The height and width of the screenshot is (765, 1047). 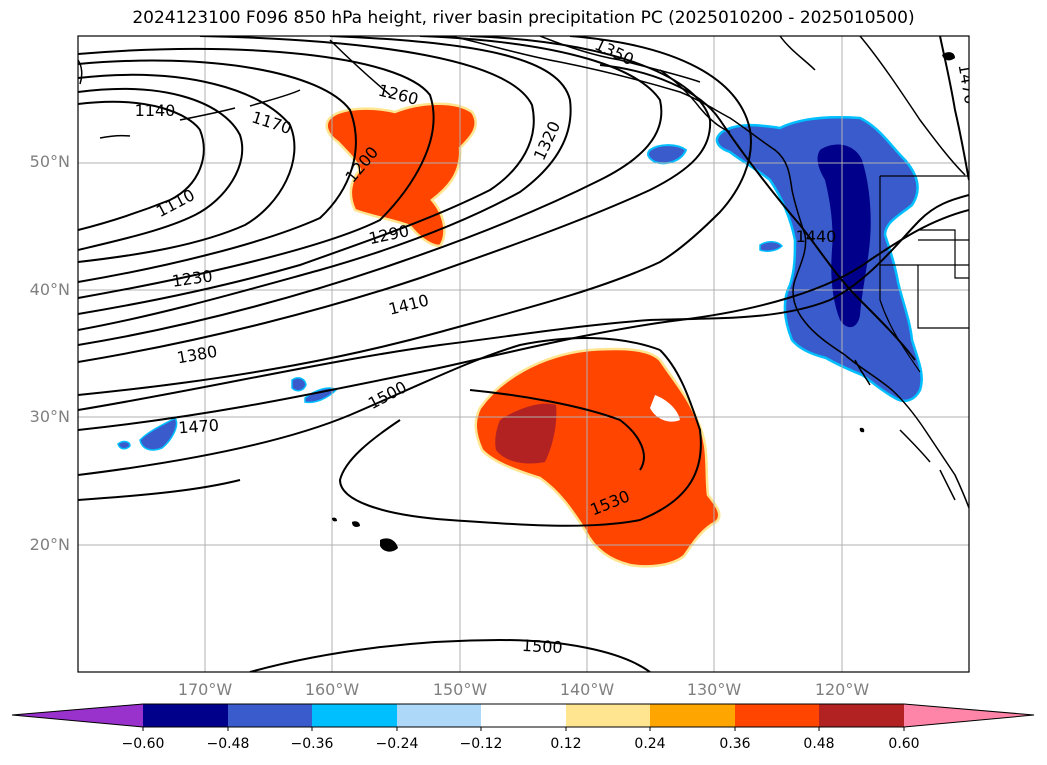 What do you see at coordinates (714, 689) in the screenshot?
I see `lon-label-130w: 130°W` at bounding box center [714, 689].